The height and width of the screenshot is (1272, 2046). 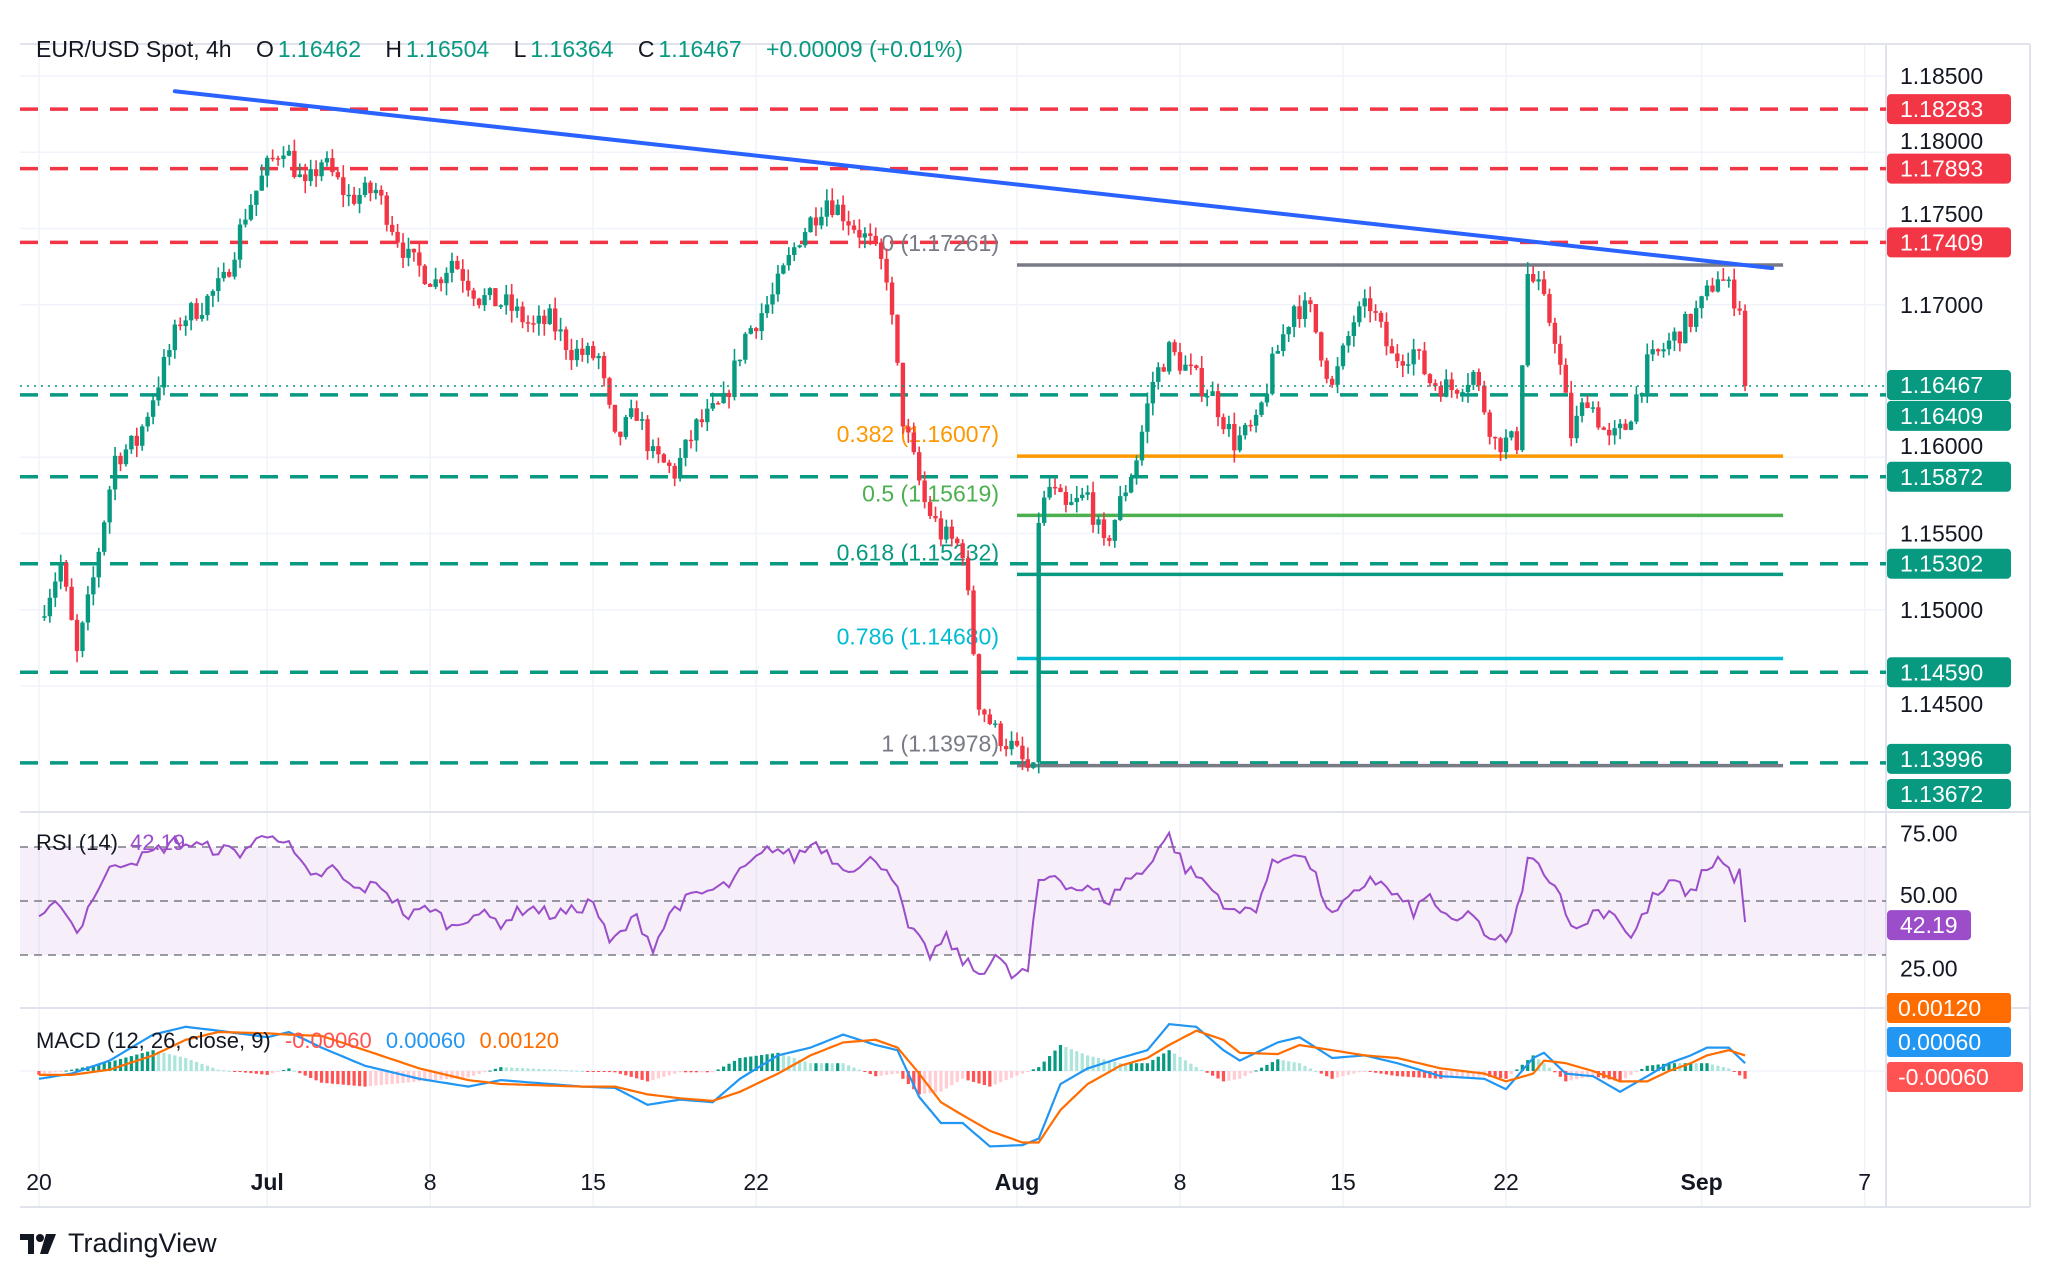 I want to click on macd-histogram-tag: -0.00060, so click(x=1943, y=1077).